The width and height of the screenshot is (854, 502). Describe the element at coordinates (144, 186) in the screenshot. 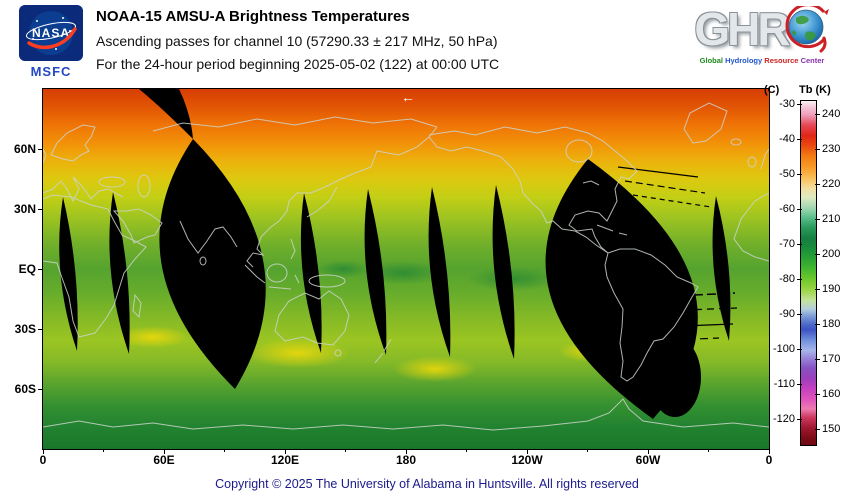

I see `coastline-caspian` at that location.